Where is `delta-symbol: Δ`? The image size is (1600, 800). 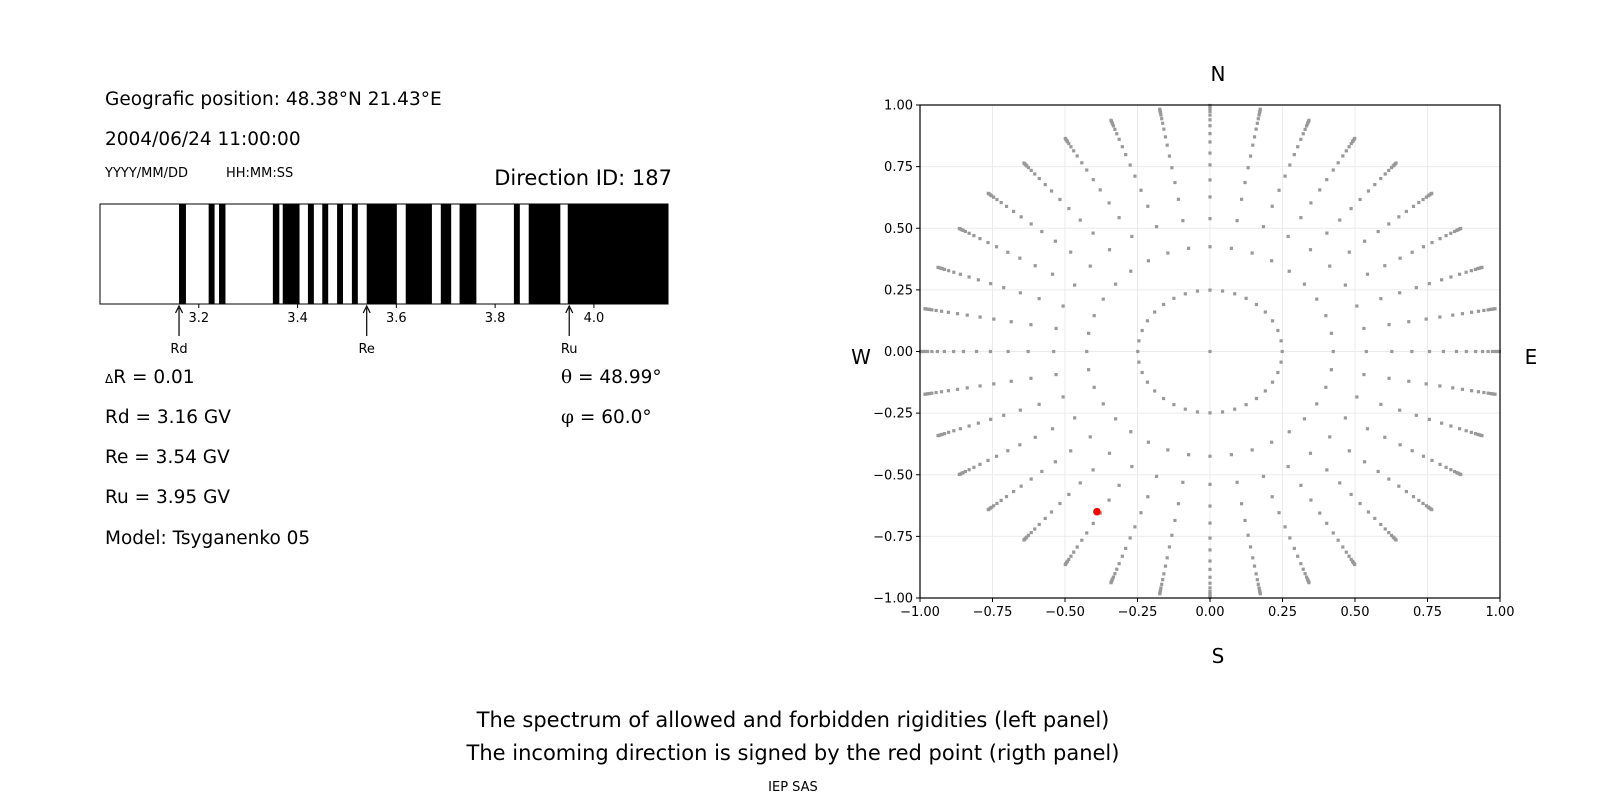
delta-symbol: Δ is located at coordinates (109, 379).